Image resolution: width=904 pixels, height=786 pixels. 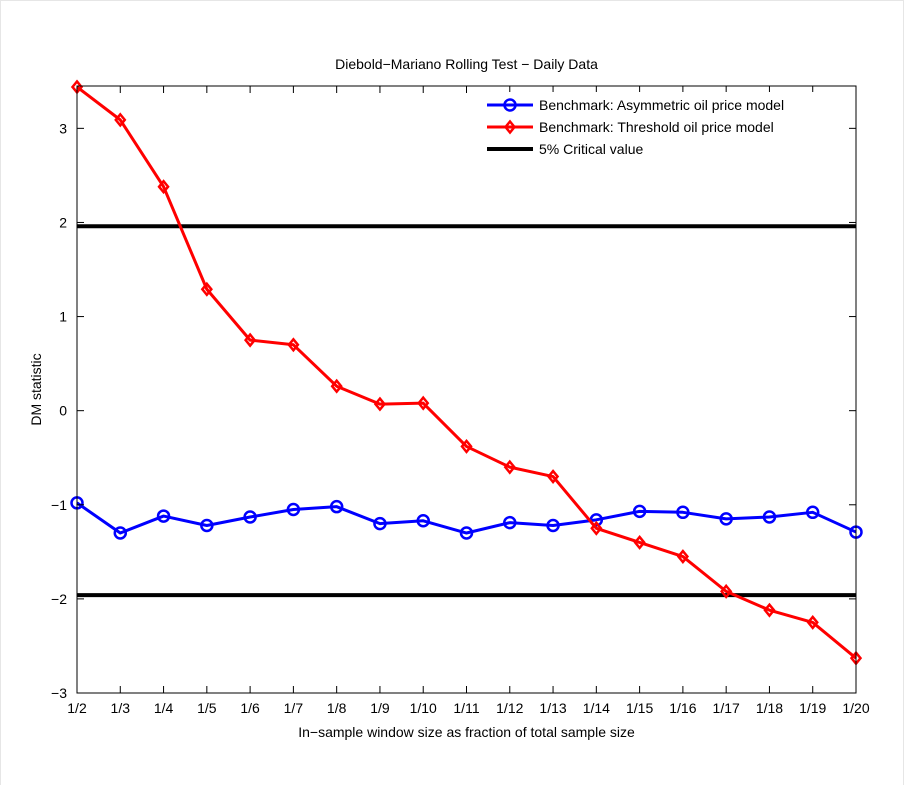 What do you see at coordinates (596, 708) in the screenshot?
I see `x-tick-label: 1/14` at bounding box center [596, 708].